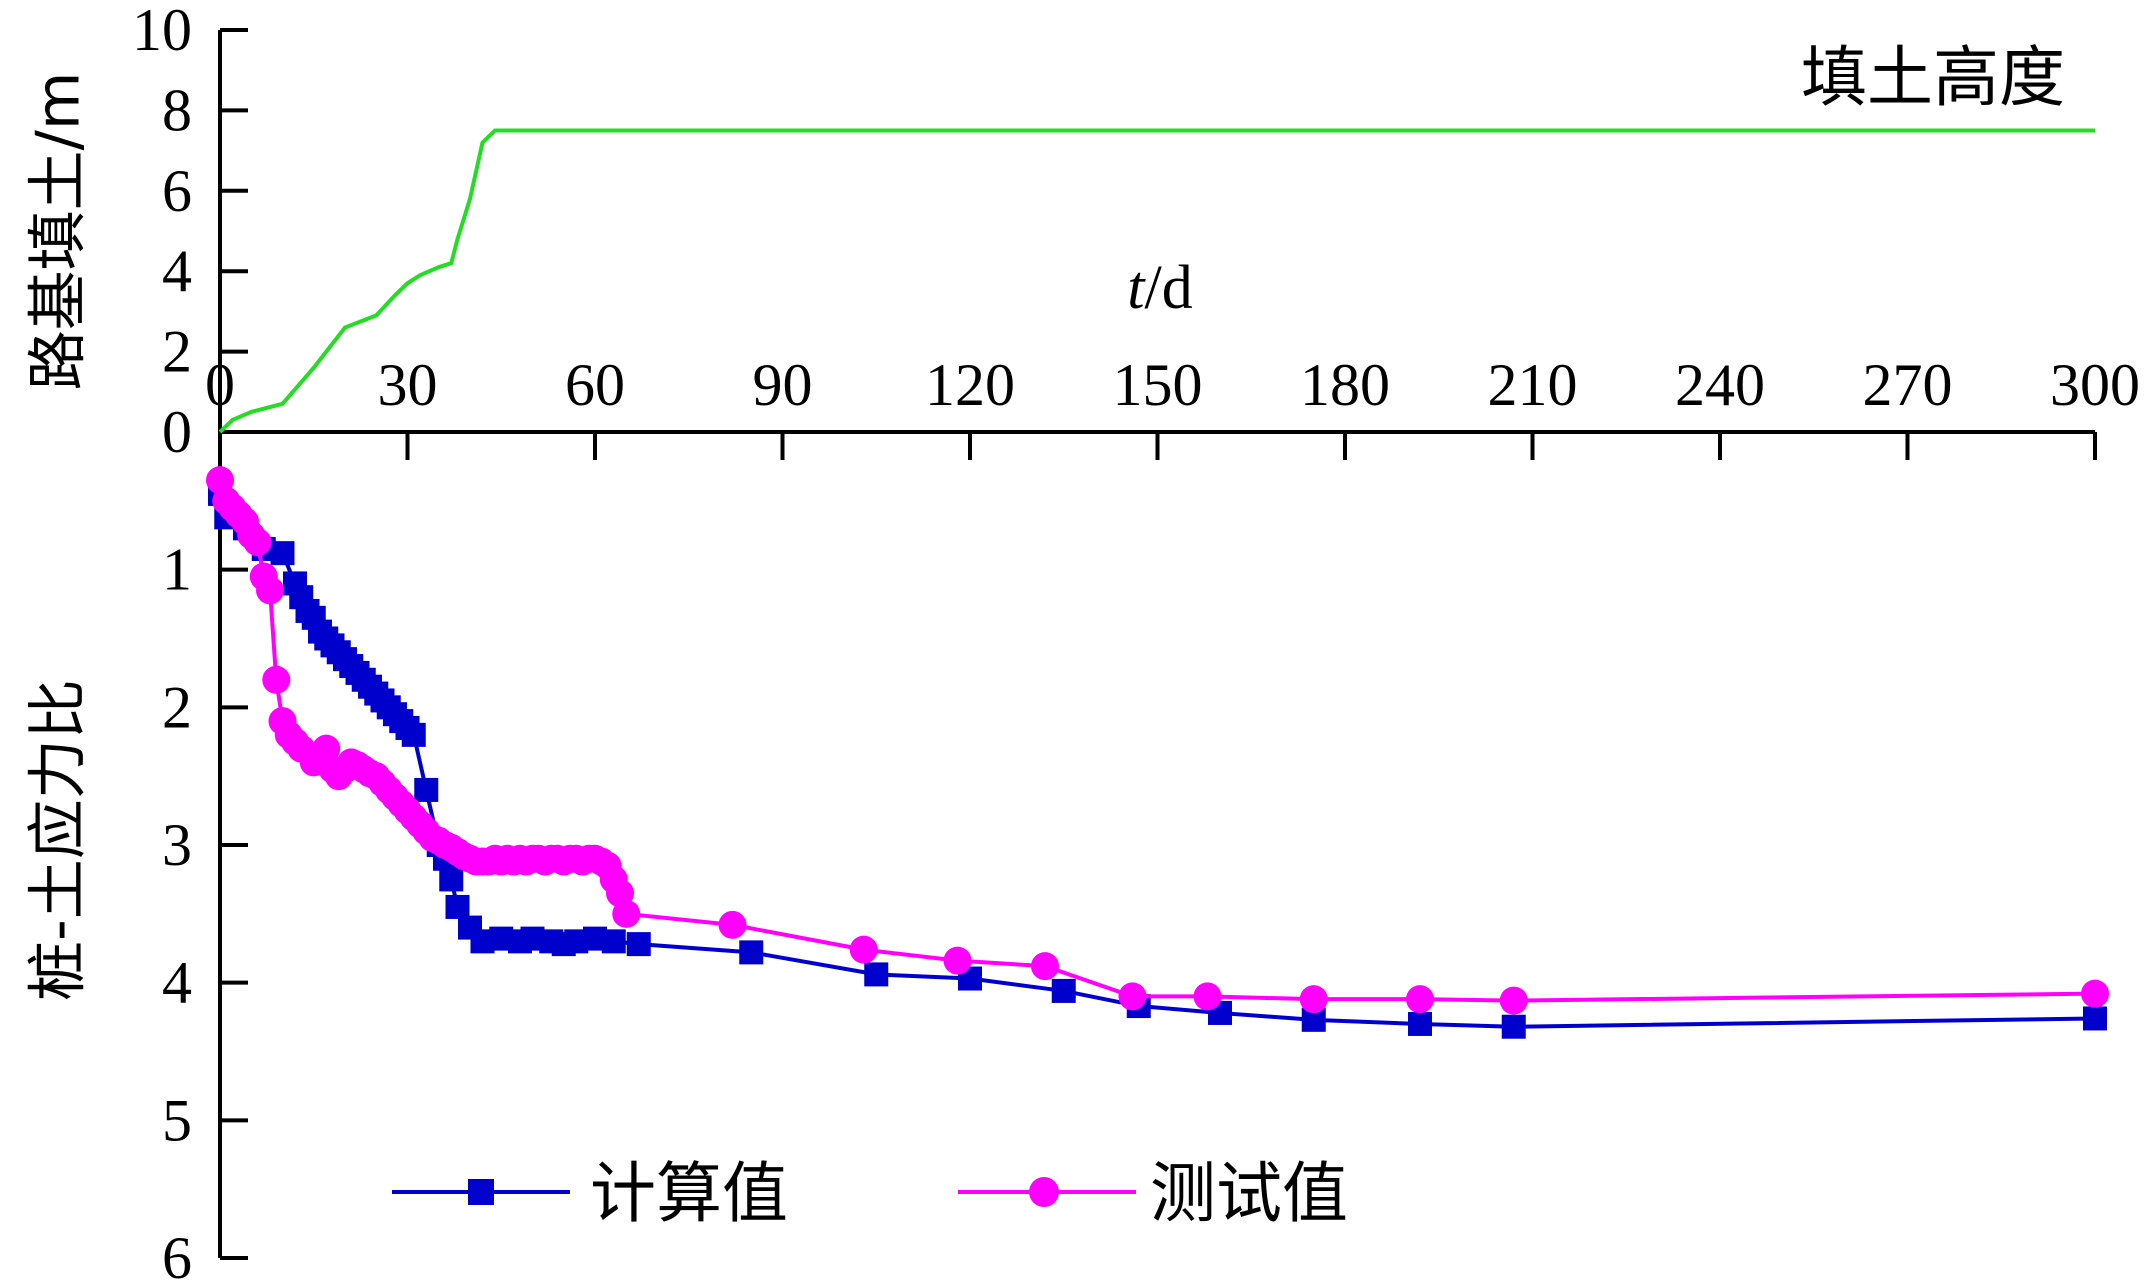 Image resolution: width=2152 pixels, height=1288 pixels. What do you see at coordinates (59, 231) in the screenshot?
I see `top-y-axis-title: 路基填土/m` at bounding box center [59, 231].